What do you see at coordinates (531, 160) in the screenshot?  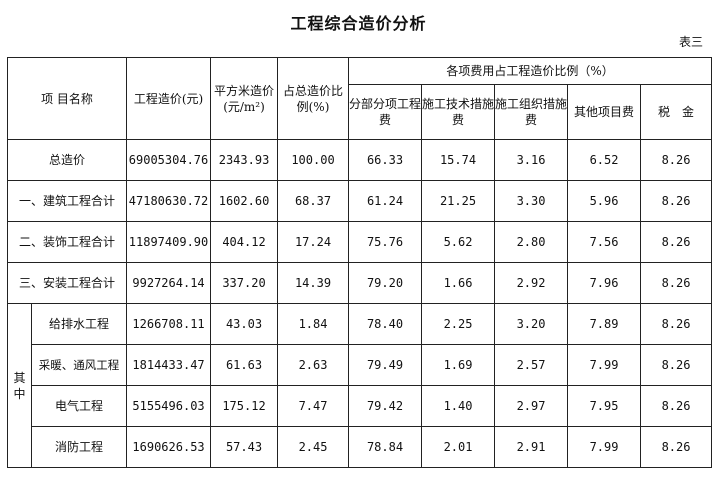 I see `row-pct: 3.16` at bounding box center [531, 160].